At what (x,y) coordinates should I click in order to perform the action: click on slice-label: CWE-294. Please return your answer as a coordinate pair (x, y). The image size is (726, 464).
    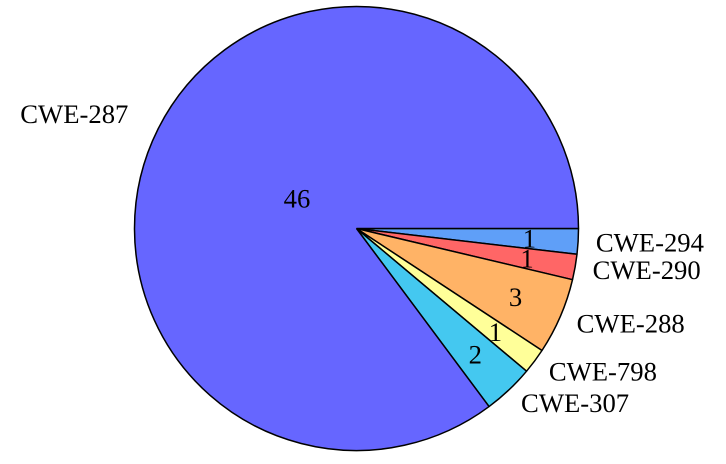
    Looking at the image, I should click on (650, 242).